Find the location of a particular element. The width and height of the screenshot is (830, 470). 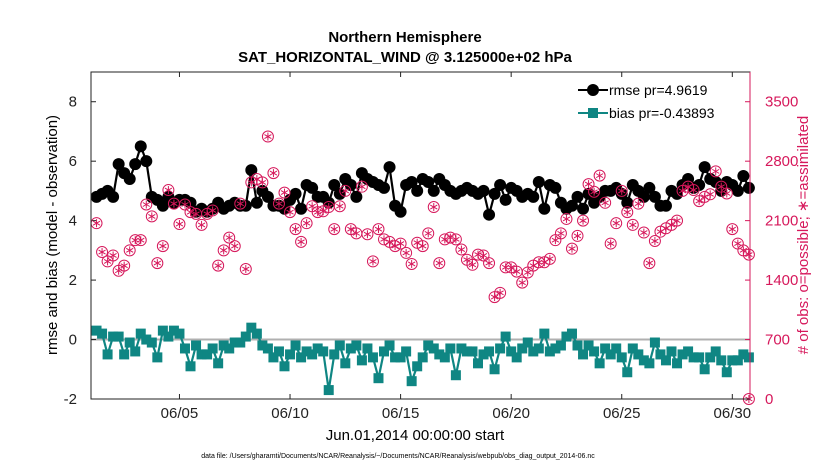

y-left-tick-label: -2 is located at coordinates (70, 399).